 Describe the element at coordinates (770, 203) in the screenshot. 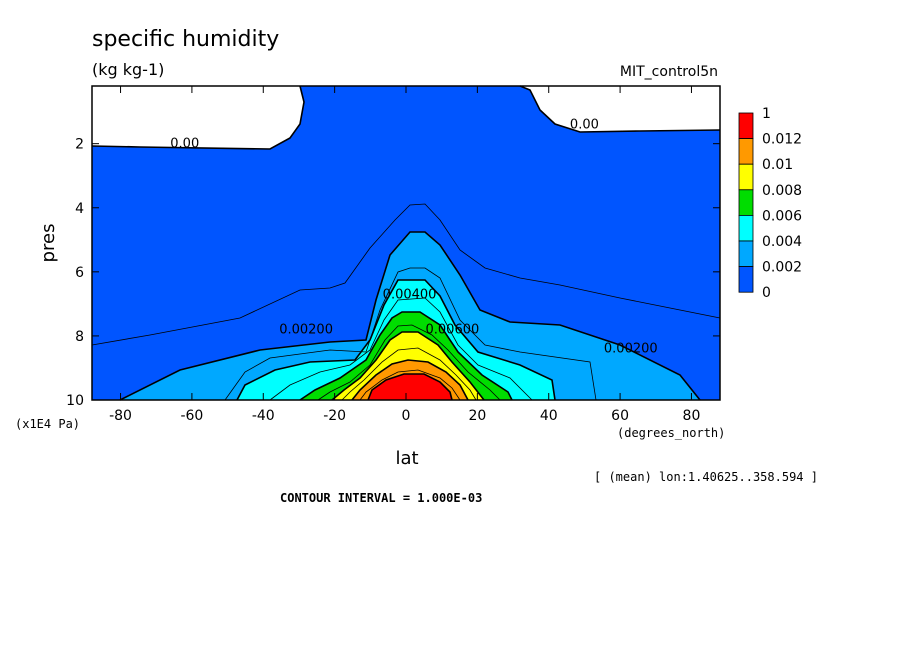

I see `legend: 1 0.012 0.01 0.008 0.006 0.004 0.002 0` at that location.